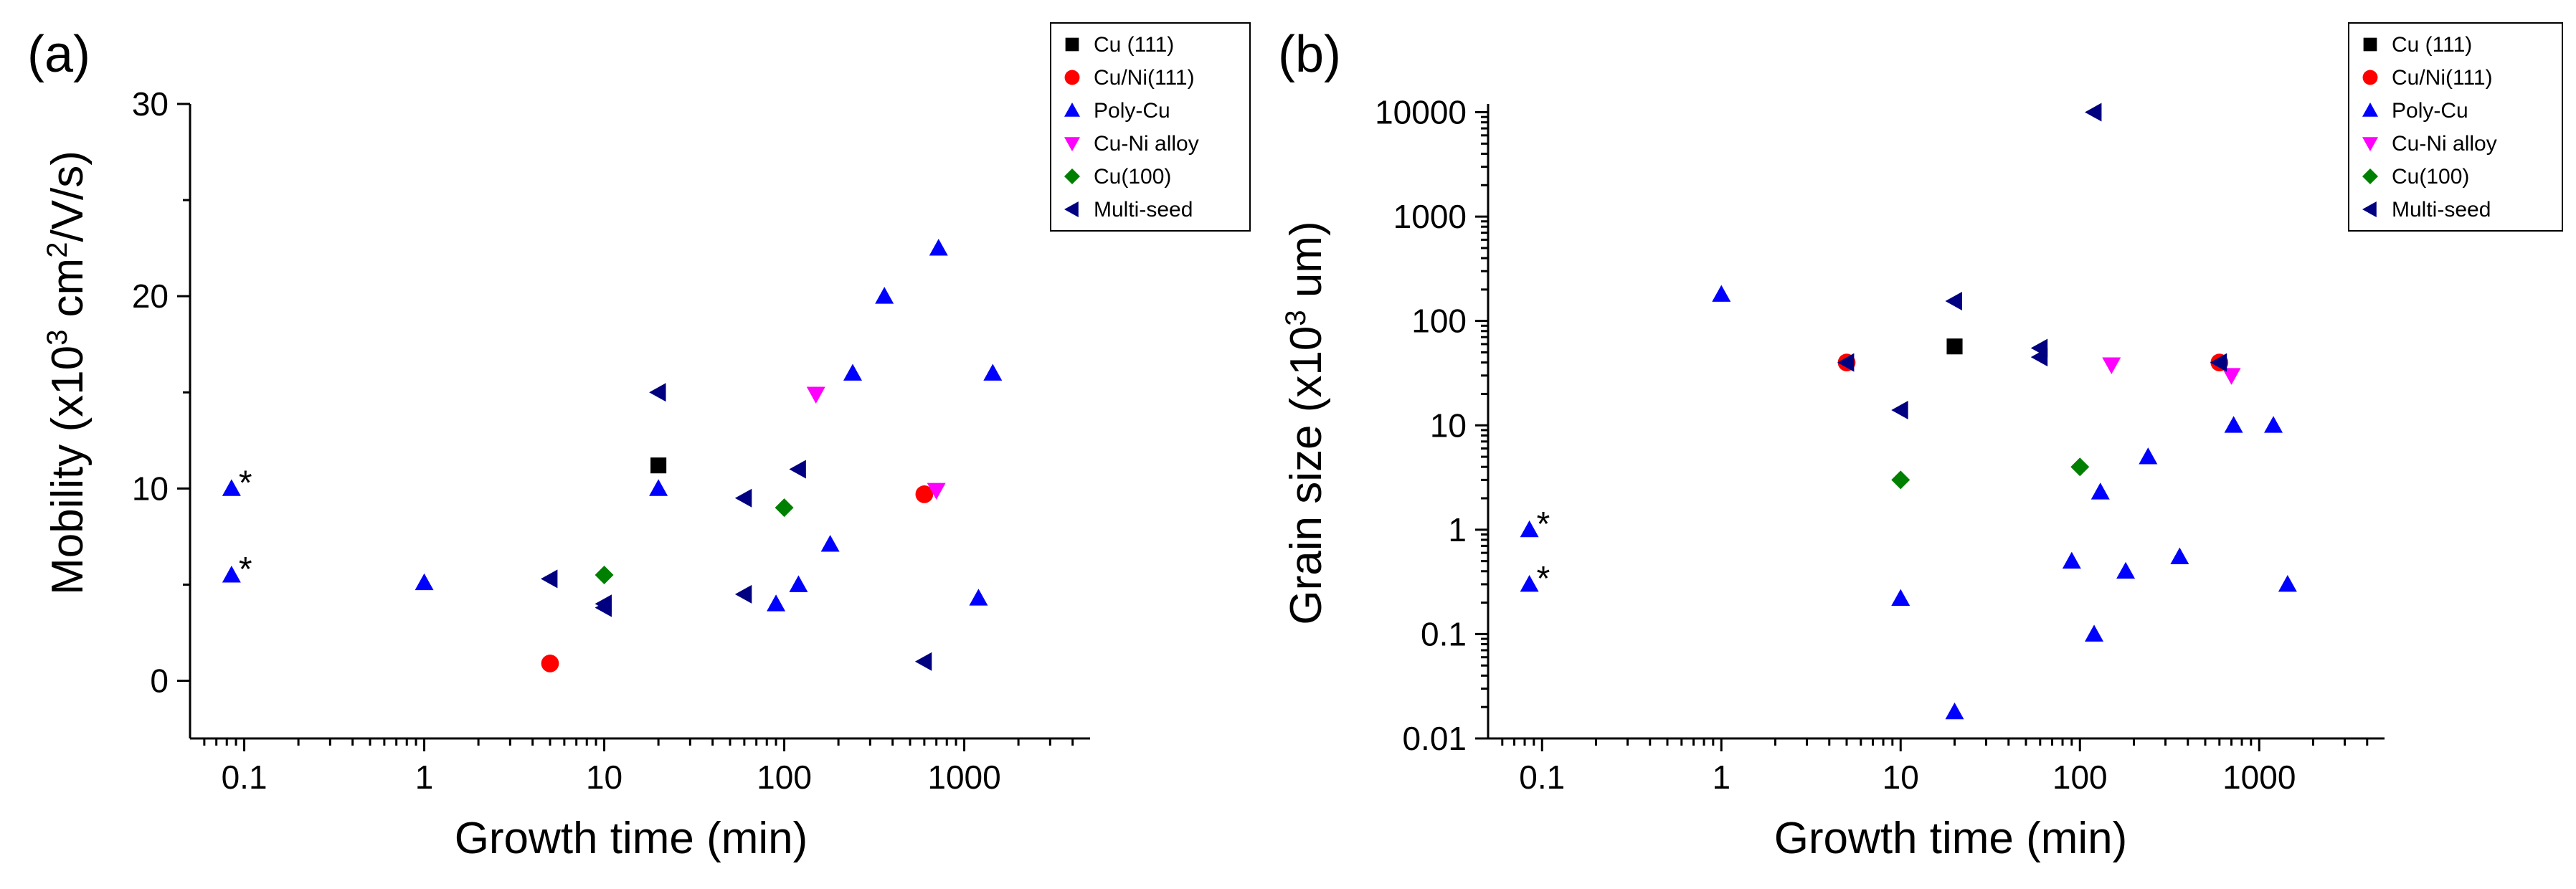 The height and width of the screenshot is (889, 2576). What do you see at coordinates (1072, 144) in the screenshot?
I see `legend-marker-cunialloy` at bounding box center [1072, 144].